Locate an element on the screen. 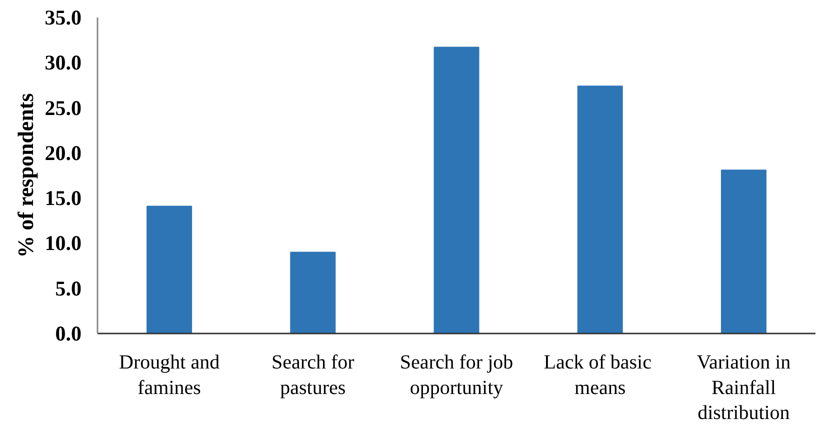 The width and height of the screenshot is (817, 430). x-tick-label: Lack of basic means is located at coordinates (598, 375).